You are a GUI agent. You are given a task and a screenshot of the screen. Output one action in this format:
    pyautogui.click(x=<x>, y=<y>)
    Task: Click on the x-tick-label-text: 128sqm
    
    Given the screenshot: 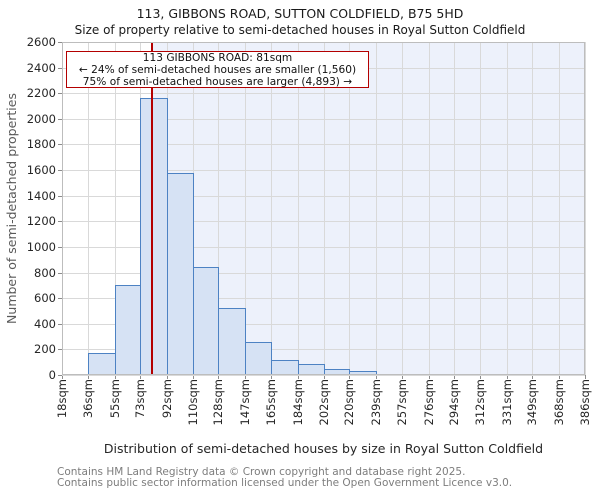 What is the action you would take?
    pyautogui.click(x=218, y=402)
    